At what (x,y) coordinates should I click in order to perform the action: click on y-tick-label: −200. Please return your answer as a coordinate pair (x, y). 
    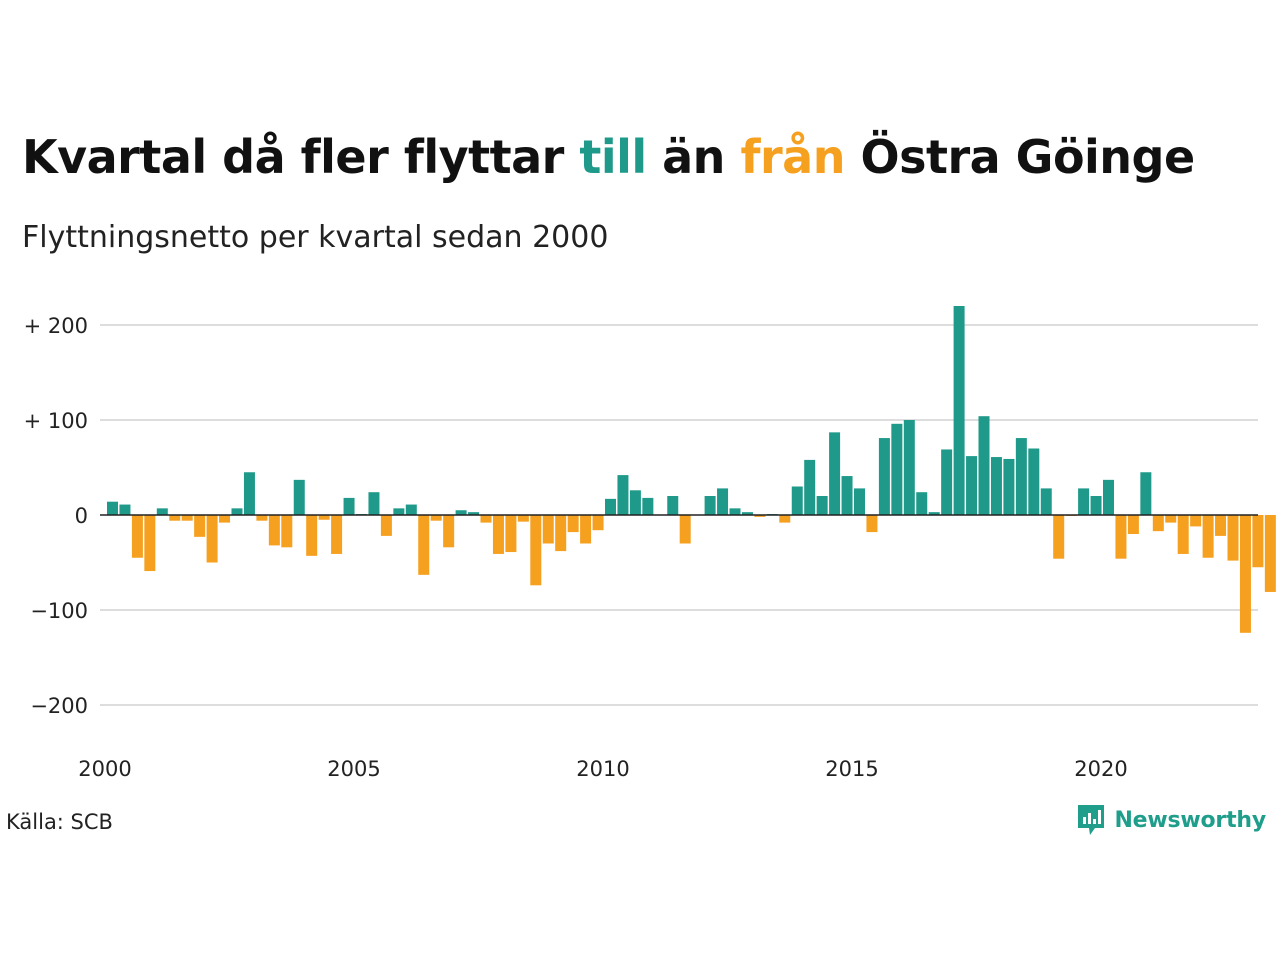
    Looking at the image, I should click on (59, 706).